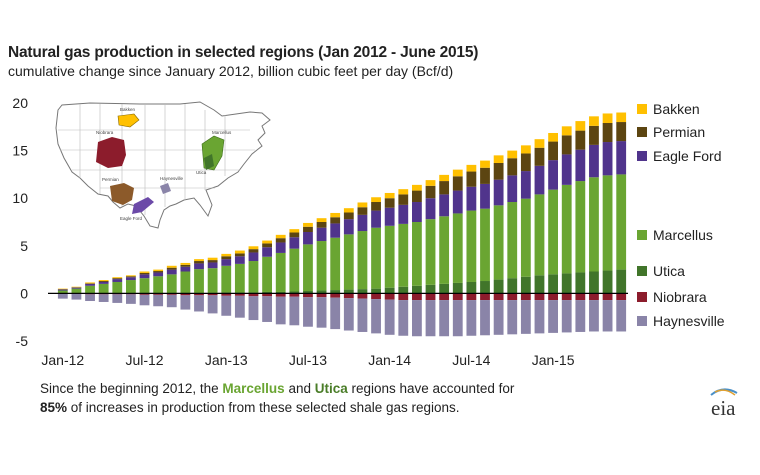  What do you see at coordinates (22, 341) in the screenshot?
I see `y-tick-label: -5` at bounding box center [22, 341].